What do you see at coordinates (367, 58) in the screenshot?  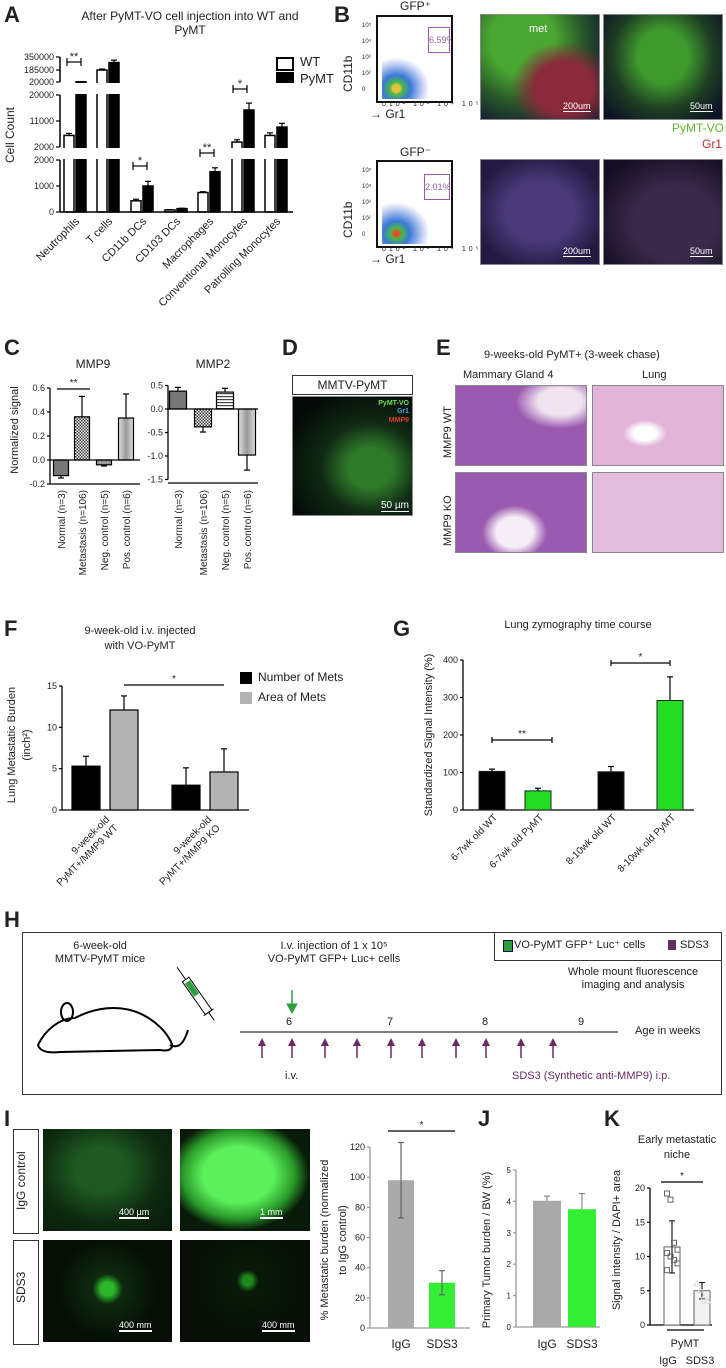 I see `flow-y-ticks: 10⁵ 10⁴ 10³ 10² 0` at bounding box center [367, 58].